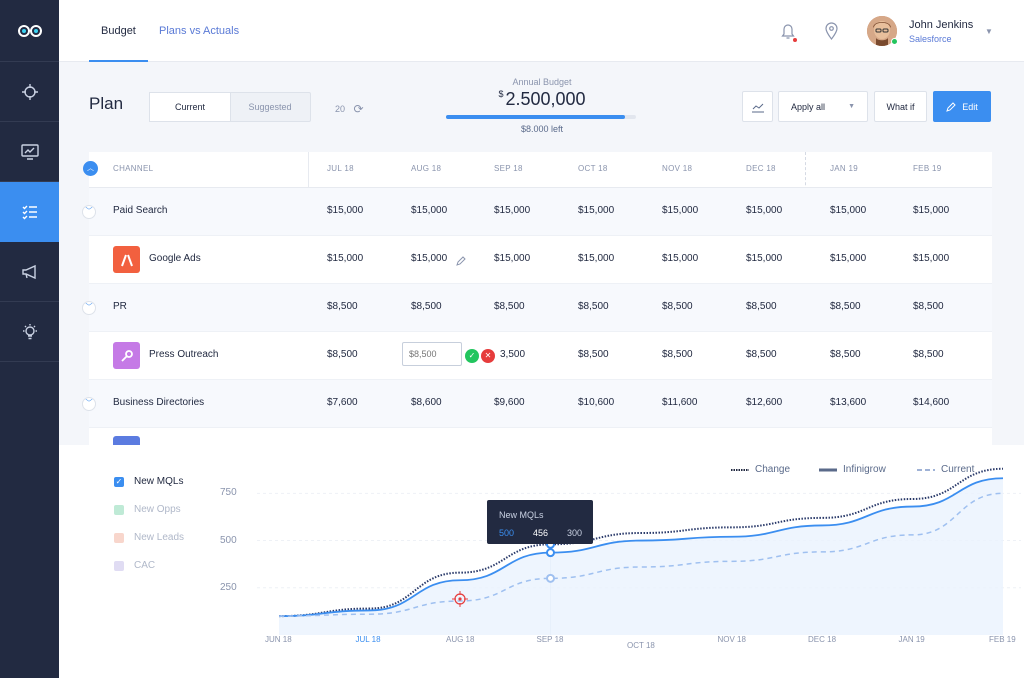 The width and height of the screenshot is (1024, 678). I want to click on budget-cell: $7,600, so click(342, 402).